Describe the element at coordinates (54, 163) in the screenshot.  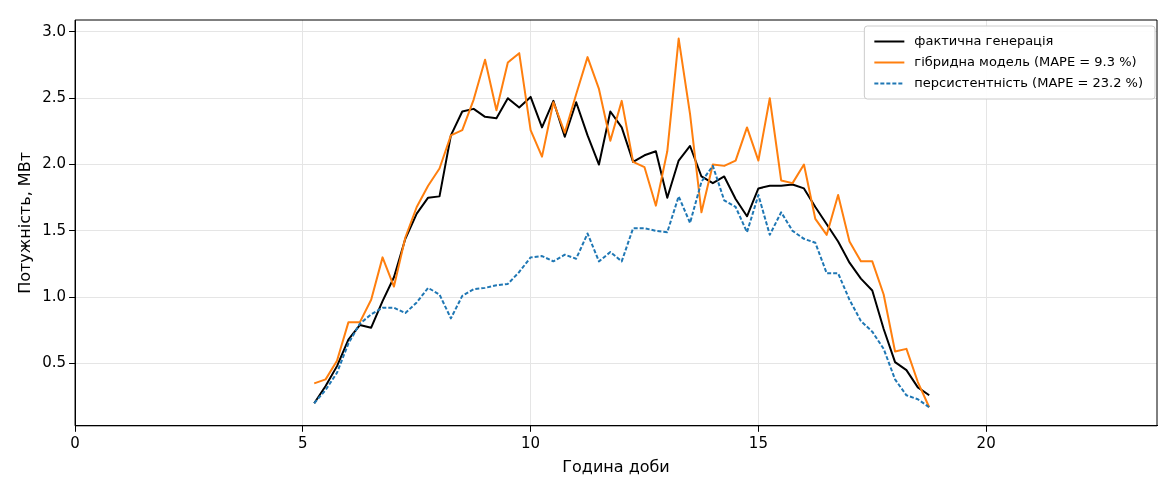
I see `y-tick-label: 2.0` at that location.